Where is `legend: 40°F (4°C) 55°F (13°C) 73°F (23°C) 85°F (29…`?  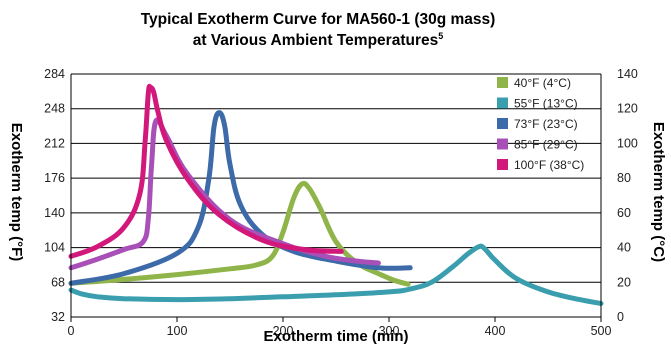 legend: 40°F (4°C) 55°F (13°C) 73°F (23°C) 85°F (29… is located at coordinates (540, 124).